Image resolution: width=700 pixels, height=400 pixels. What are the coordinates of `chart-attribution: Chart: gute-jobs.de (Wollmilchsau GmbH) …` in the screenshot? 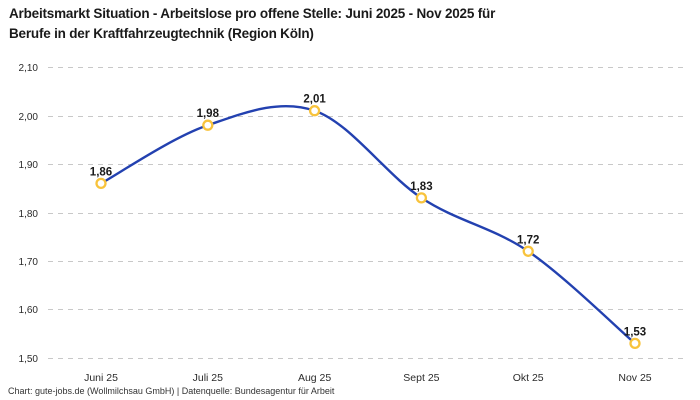 It's located at (171, 391).